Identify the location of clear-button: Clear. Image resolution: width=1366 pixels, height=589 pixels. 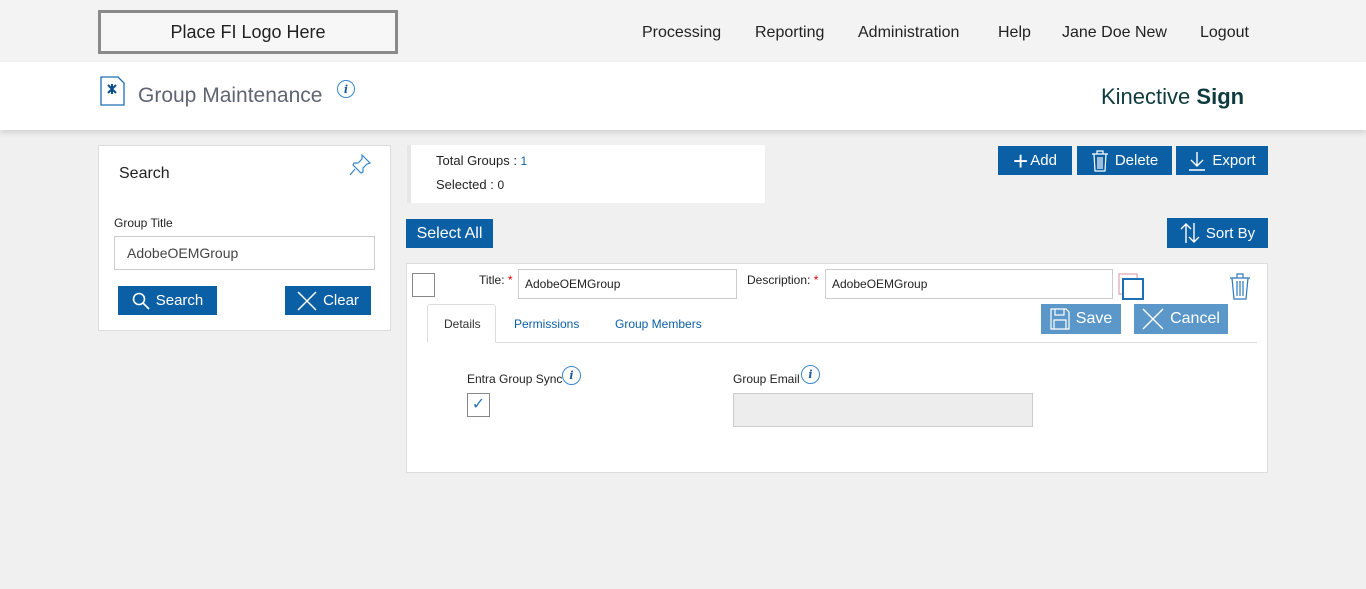
(328, 300).